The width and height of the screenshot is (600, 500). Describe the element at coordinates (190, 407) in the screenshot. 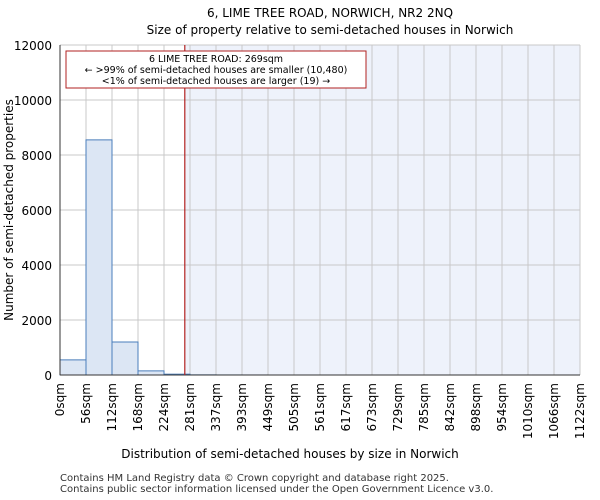

I see `x-tick-label: 281sqm` at that location.